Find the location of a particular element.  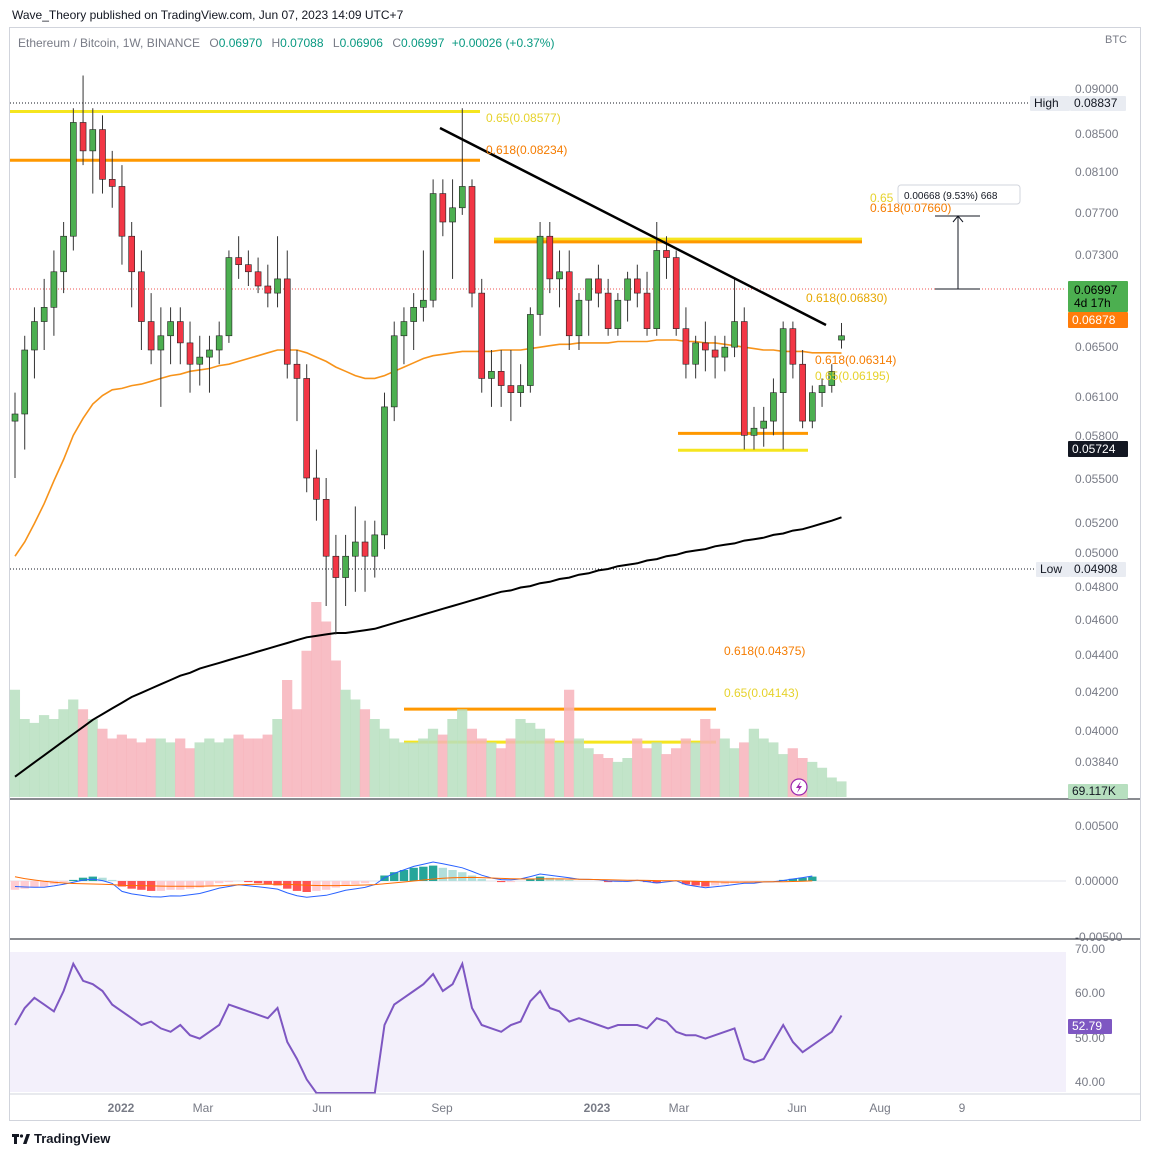

ma200-value-tag-box is located at coordinates (1098, 449).